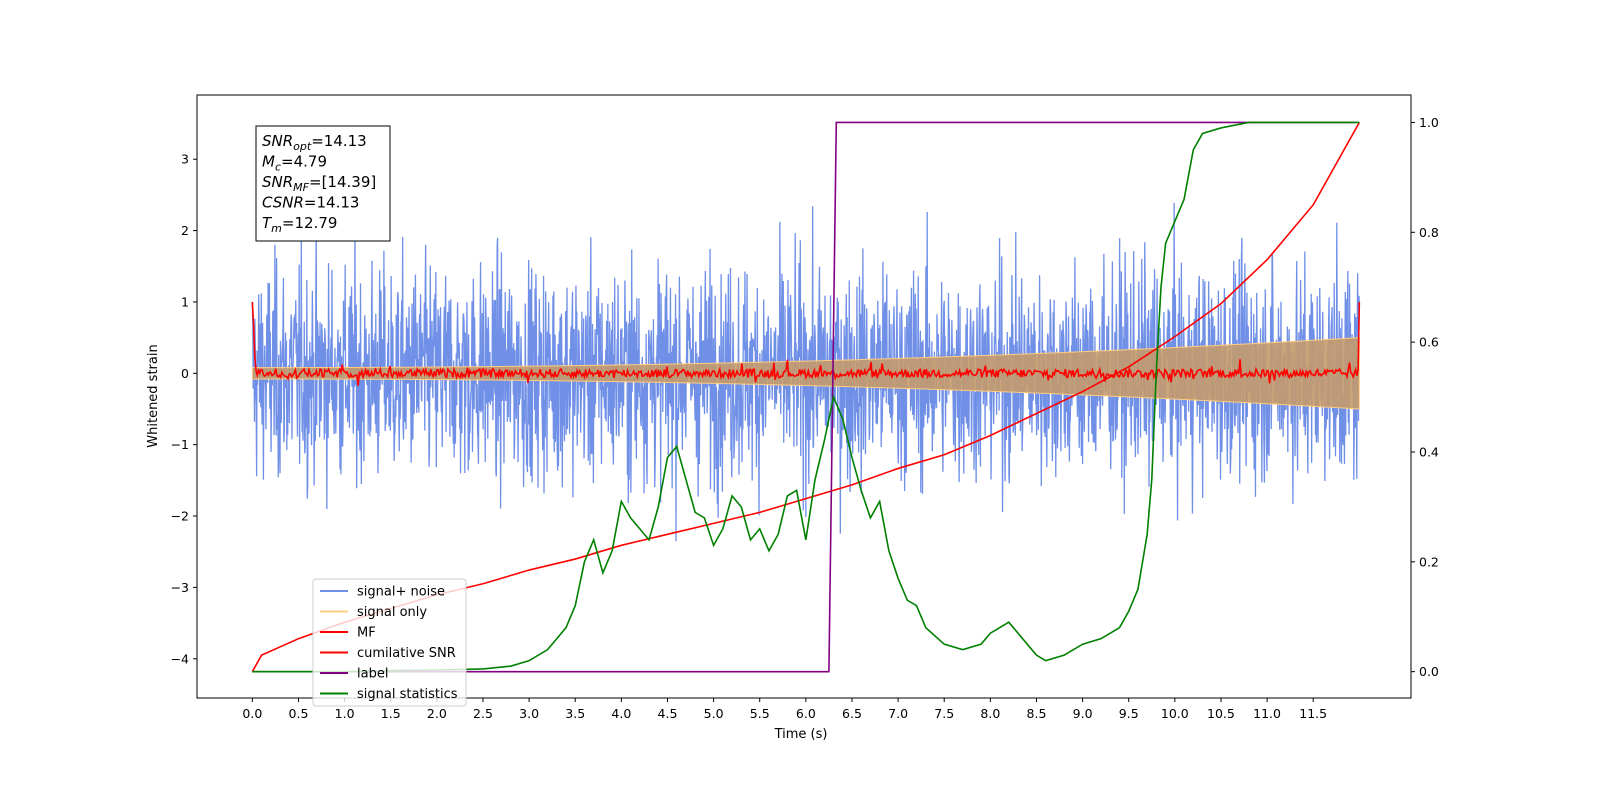 This screenshot has width=1600, height=800. I want to click on legend-label: signal+ noise, so click(401, 592).